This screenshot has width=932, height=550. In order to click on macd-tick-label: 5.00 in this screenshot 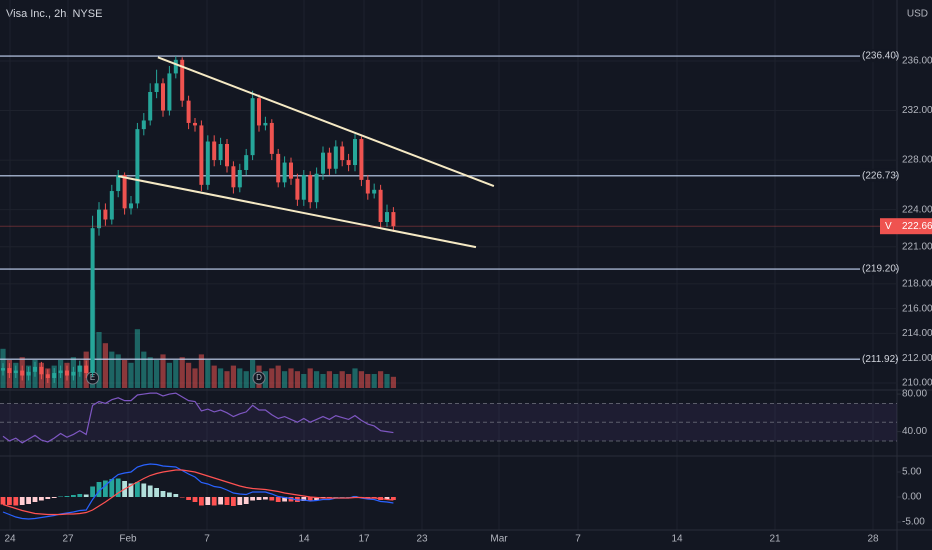, I will do `click(912, 472)`.